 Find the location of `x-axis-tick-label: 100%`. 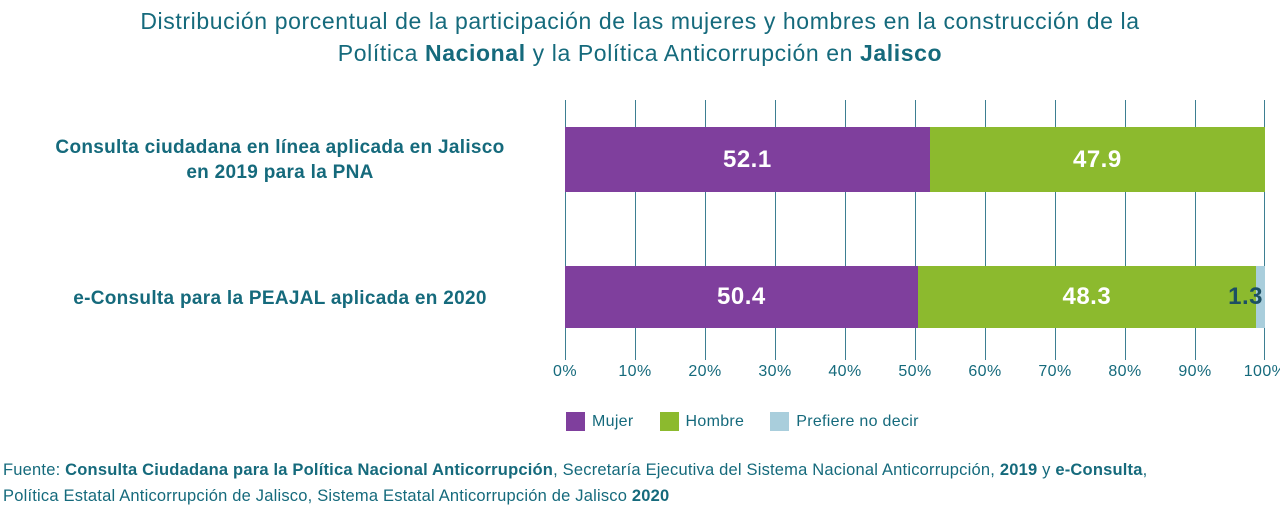

x-axis-tick-label: 100% is located at coordinates (1261, 371).